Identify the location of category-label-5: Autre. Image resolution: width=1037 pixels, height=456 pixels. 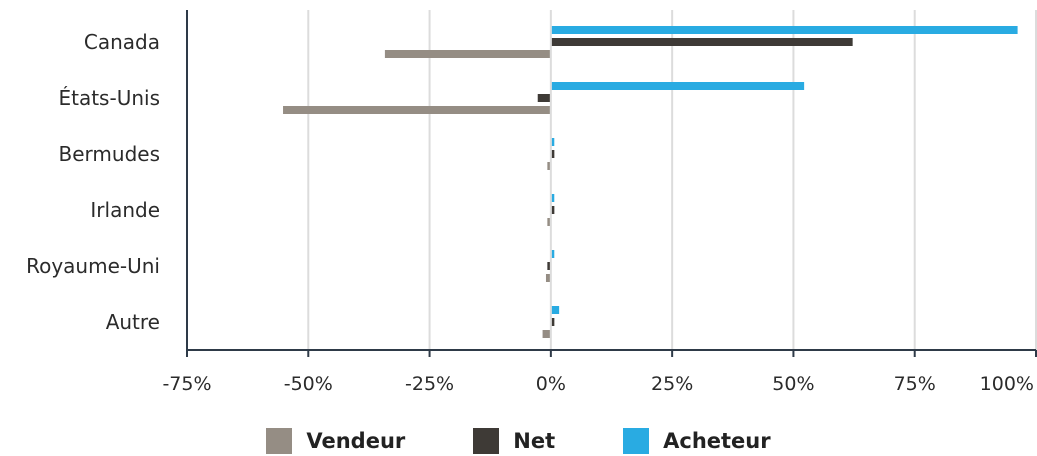
(133, 322).